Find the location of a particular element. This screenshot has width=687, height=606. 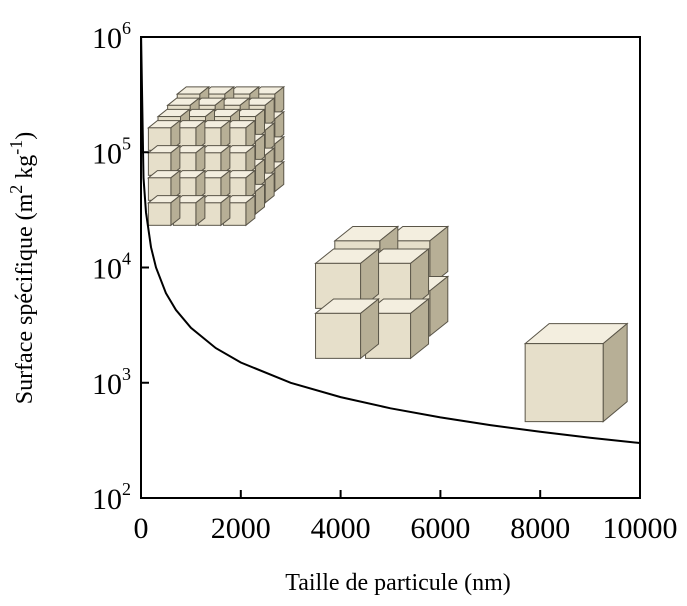

x-tick-label: 8000 is located at coordinates (540, 528).